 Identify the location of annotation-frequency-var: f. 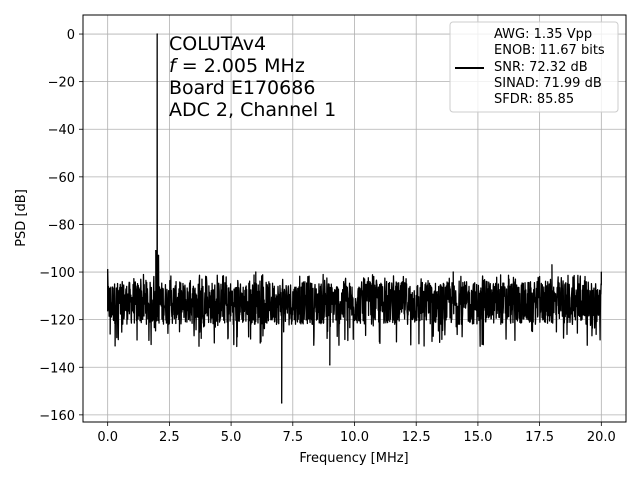
(174, 66).